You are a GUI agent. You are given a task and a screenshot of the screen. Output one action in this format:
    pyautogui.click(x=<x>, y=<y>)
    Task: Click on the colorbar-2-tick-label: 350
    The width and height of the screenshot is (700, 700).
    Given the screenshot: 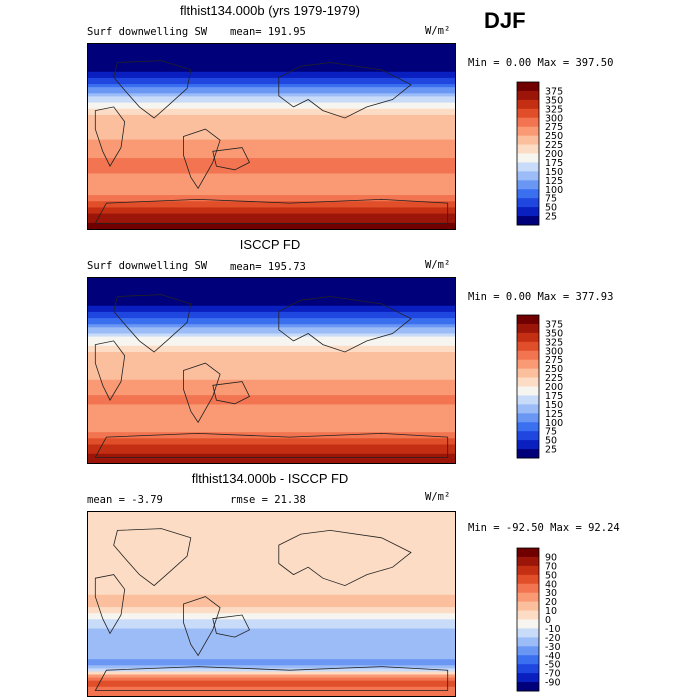 What is the action you would take?
    pyautogui.click(x=554, y=333)
    